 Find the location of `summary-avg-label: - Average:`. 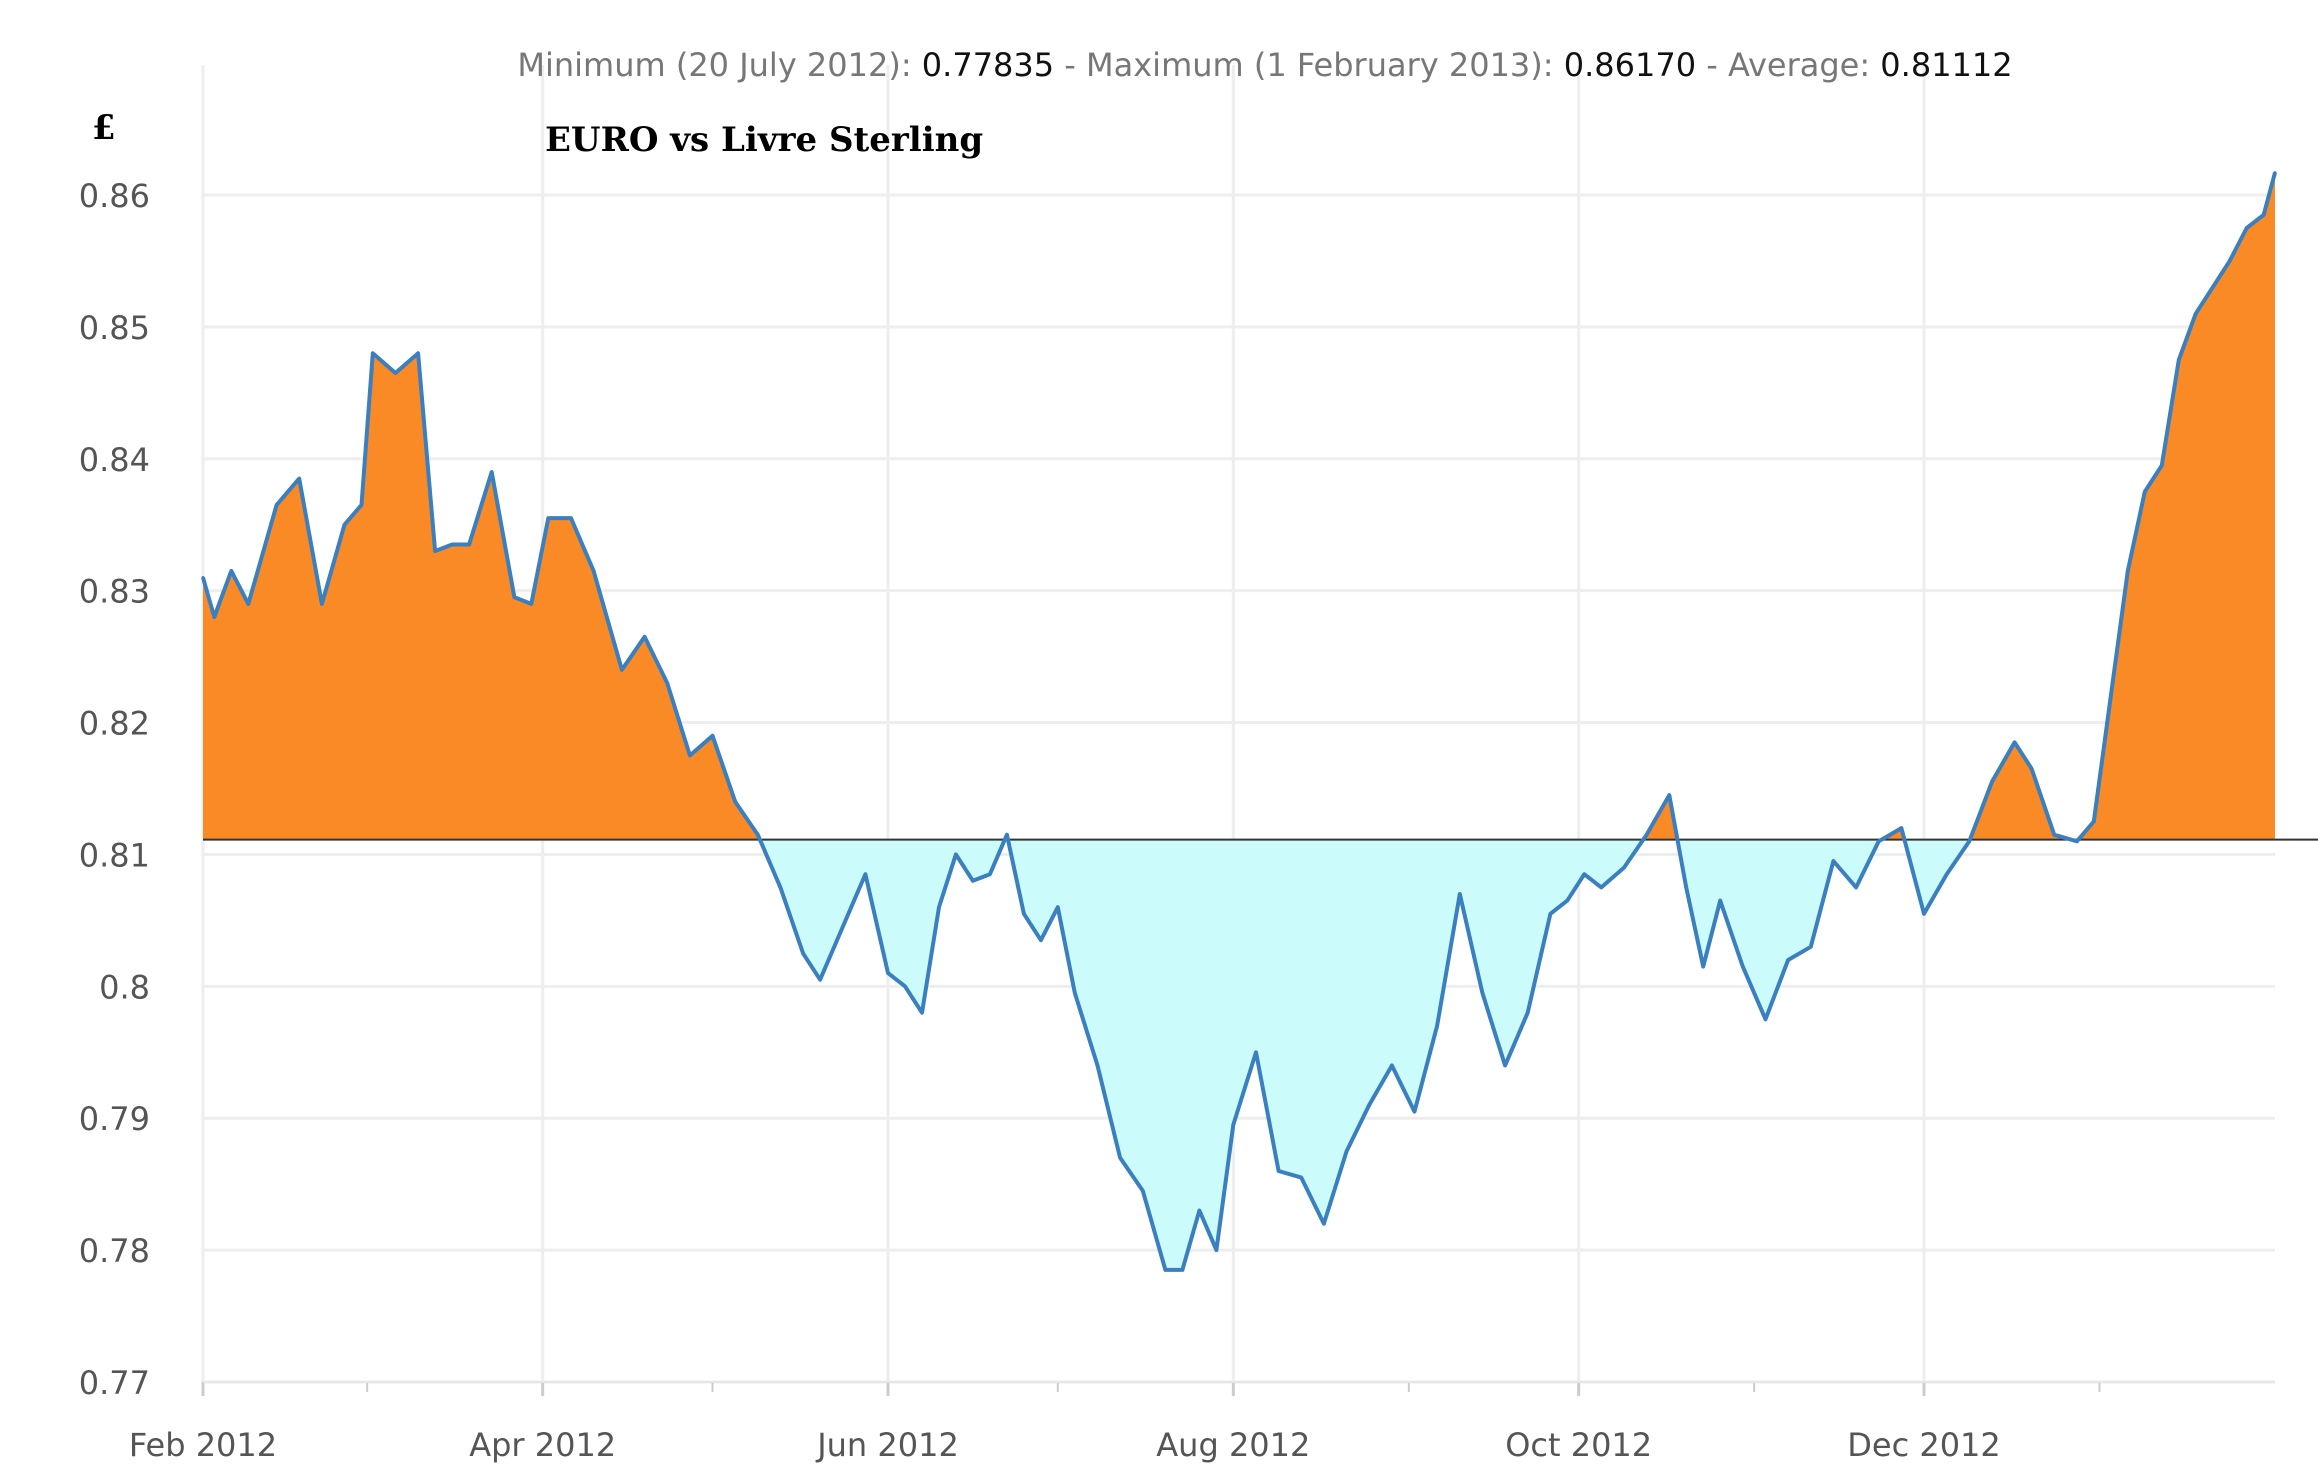

summary-avg-label: - Average: is located at coordinates (1788, 65).